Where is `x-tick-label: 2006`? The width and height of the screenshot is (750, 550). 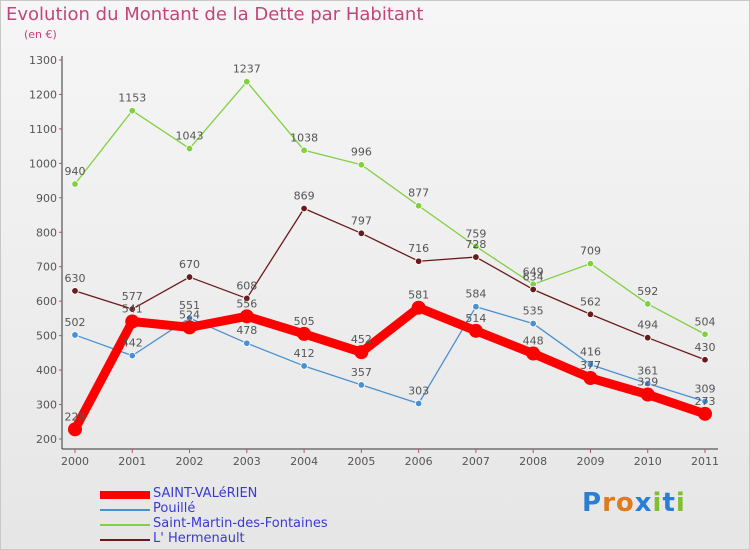
x-tick-label: 2006 is located at coordinates (419, 461).